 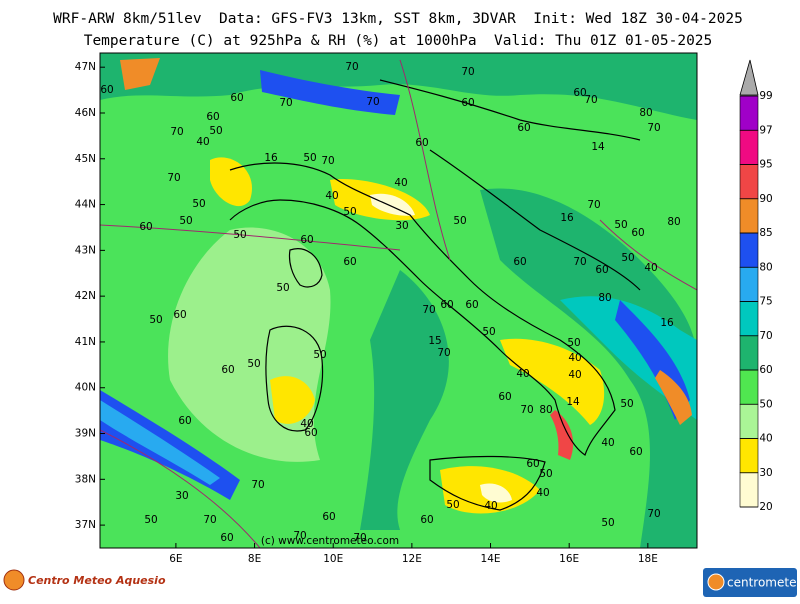 What do you see at coordinates (85, 296) in the screenshot?
I see `lat-tick-label: 42N` at bounding box center [85, 296].